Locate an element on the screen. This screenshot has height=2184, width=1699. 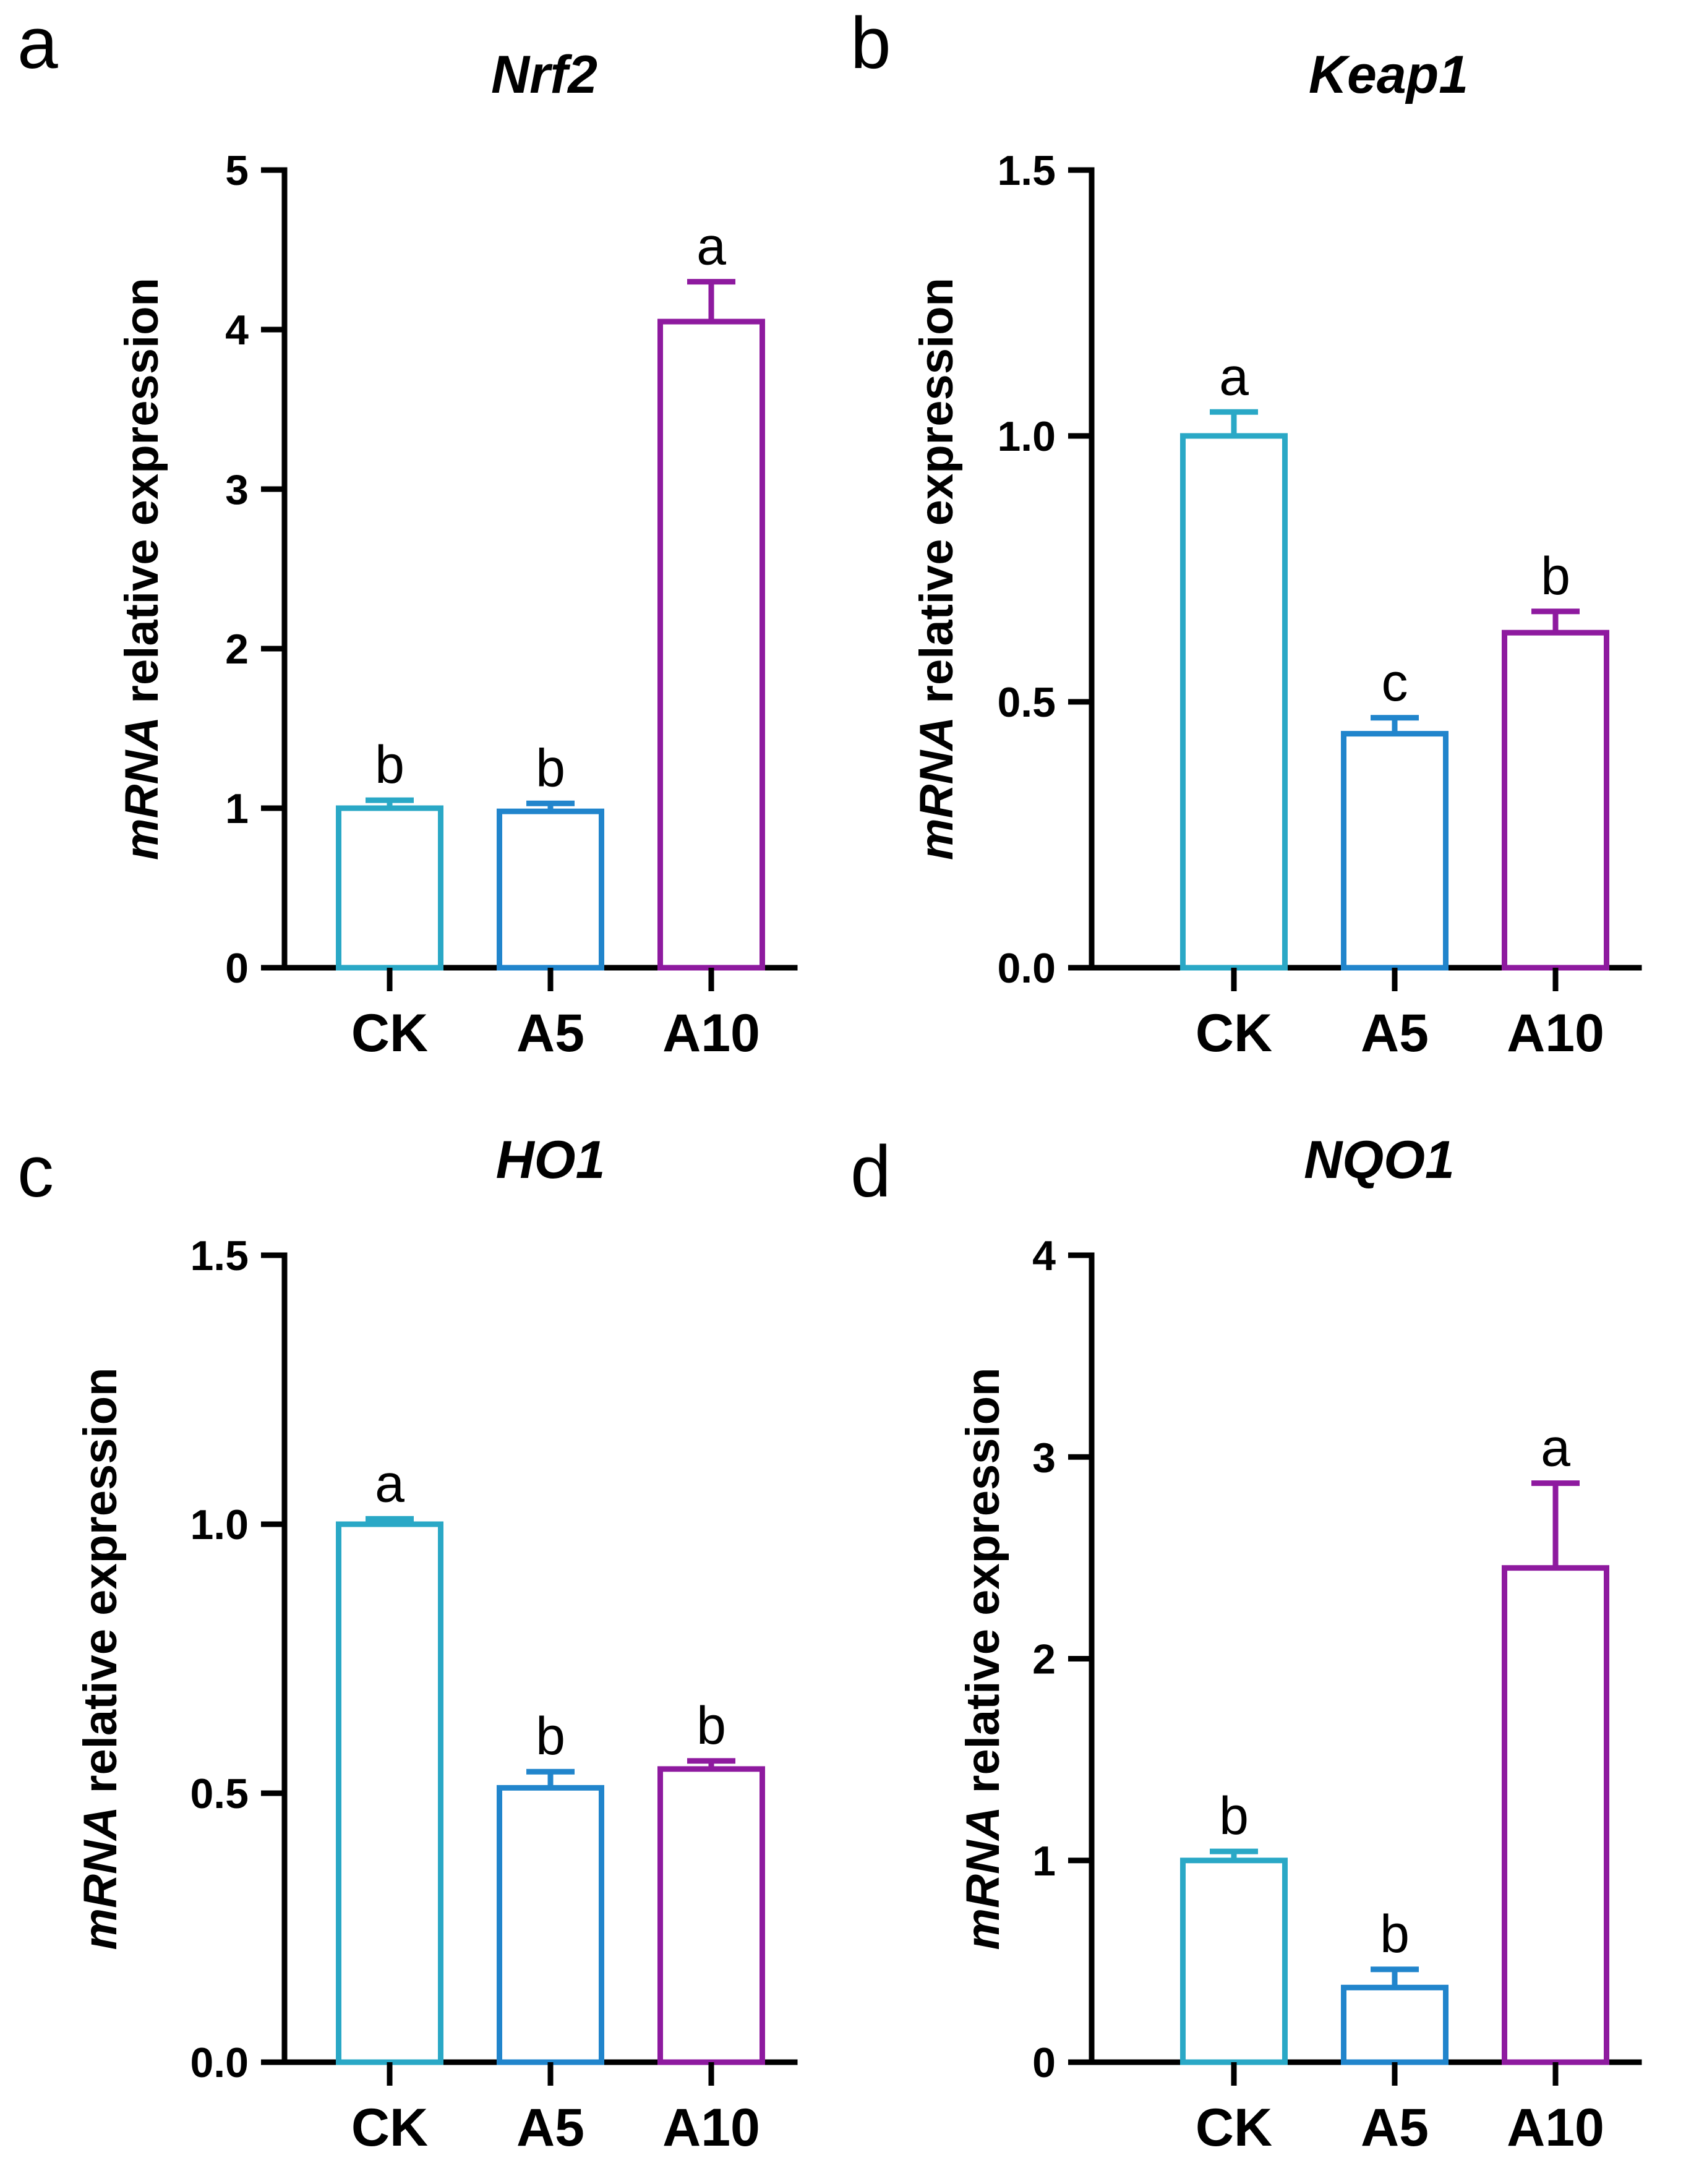
chart-title: Keap1 is located at coordinates (1388, 75).